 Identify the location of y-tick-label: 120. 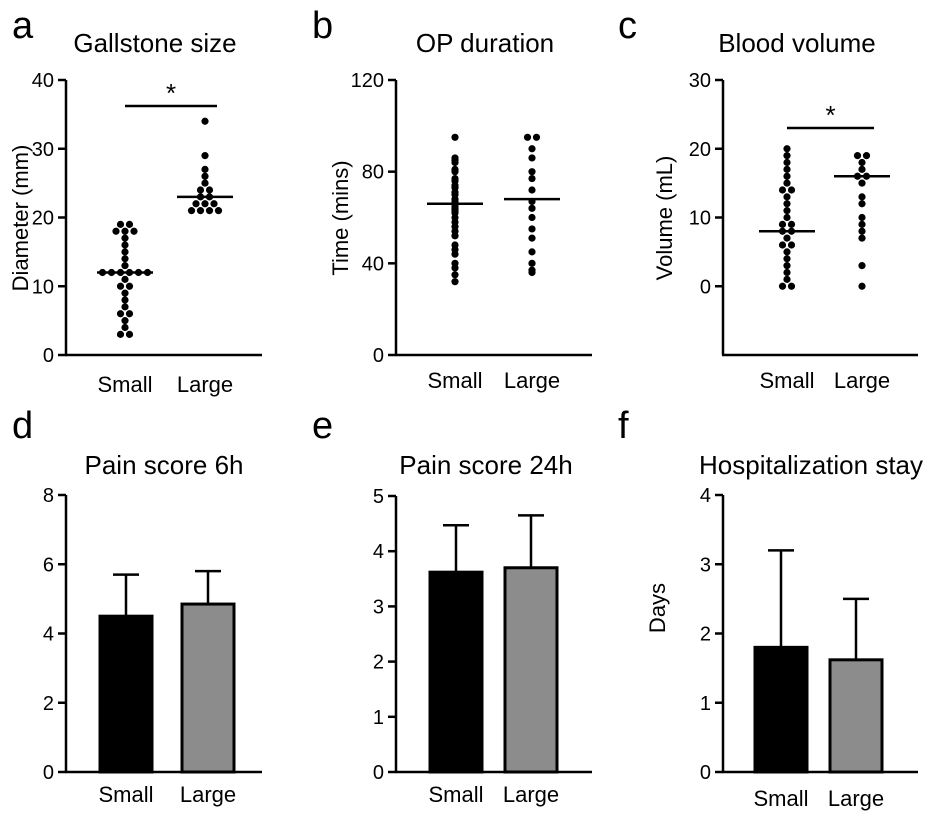
(367, 81).